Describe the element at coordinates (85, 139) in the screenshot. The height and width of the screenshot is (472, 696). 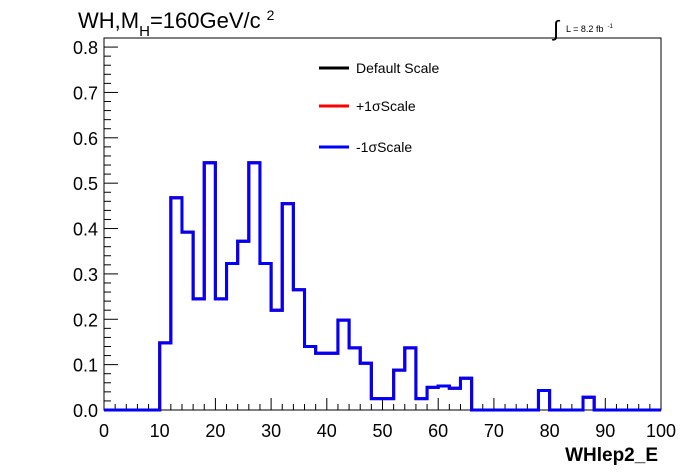
I see `y-tick-label: 0.6` at that location.